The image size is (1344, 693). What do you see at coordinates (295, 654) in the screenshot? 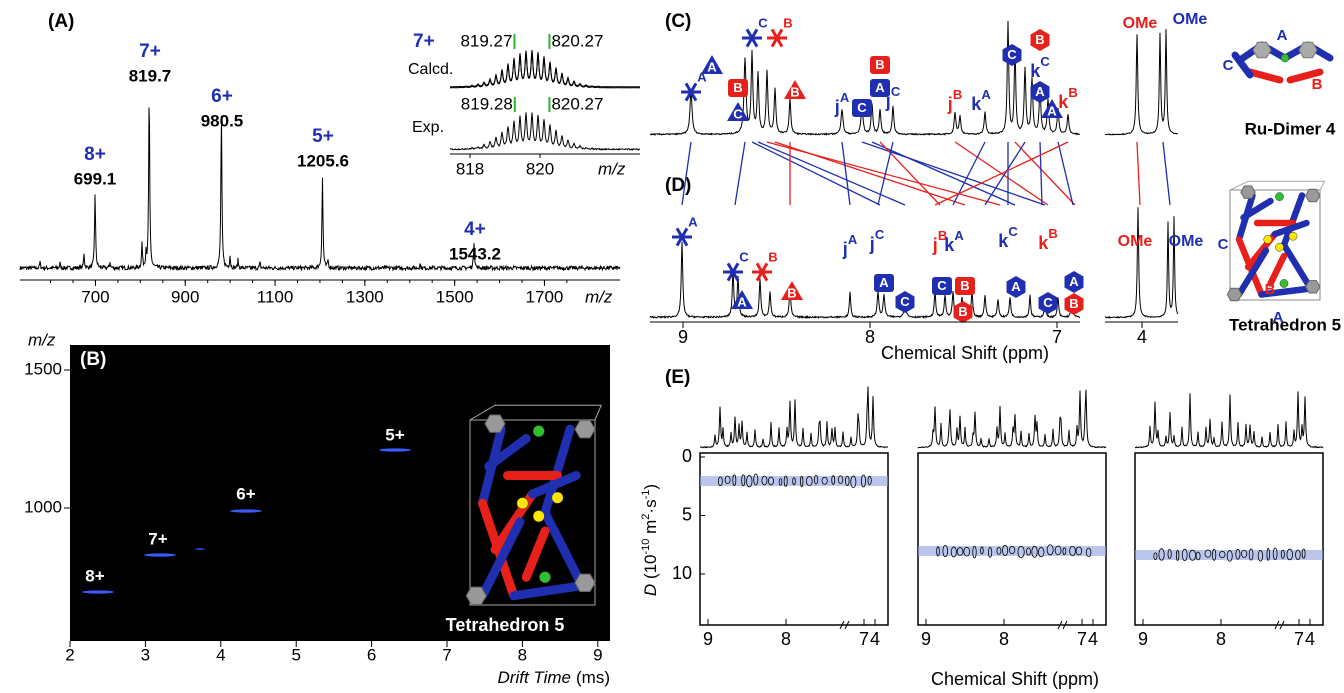
I see `x-tick-label: 5` at bounding box center [295, 654].